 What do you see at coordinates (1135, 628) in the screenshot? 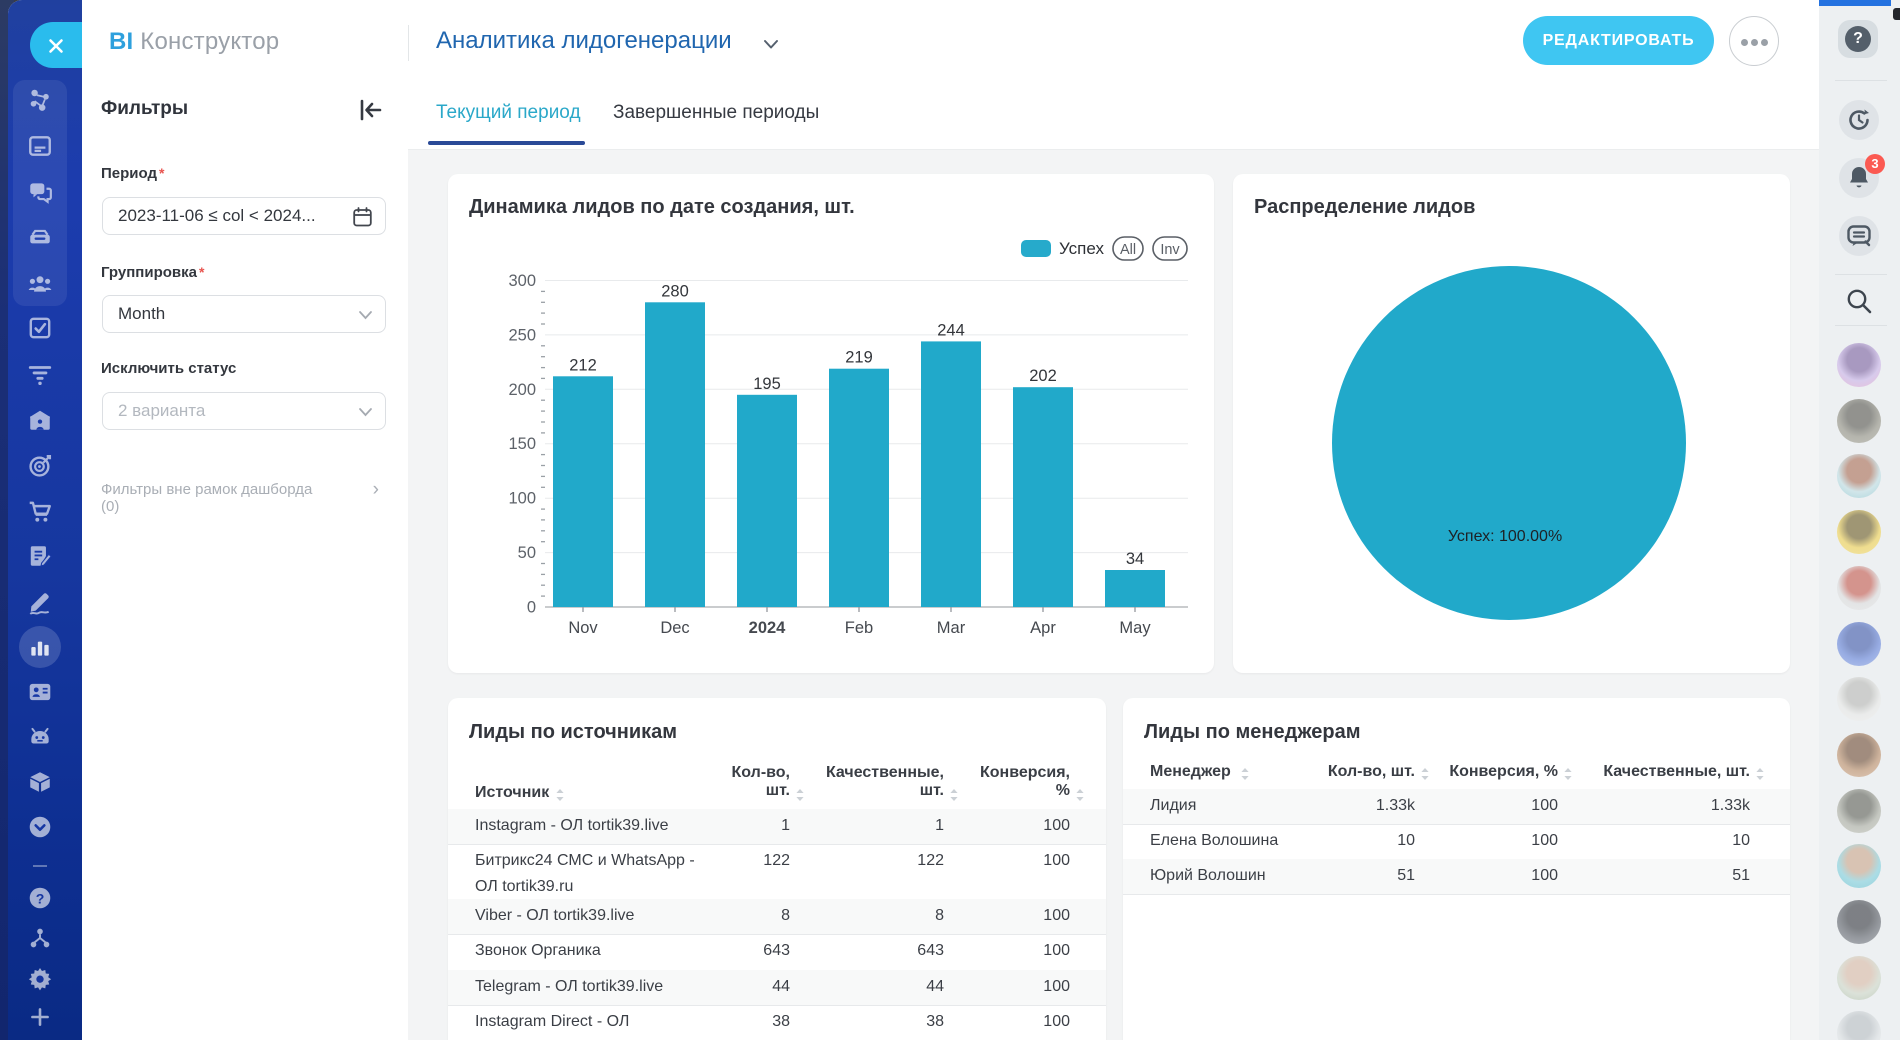
I see `svg-text: May` at bounding box center [1135, 628].